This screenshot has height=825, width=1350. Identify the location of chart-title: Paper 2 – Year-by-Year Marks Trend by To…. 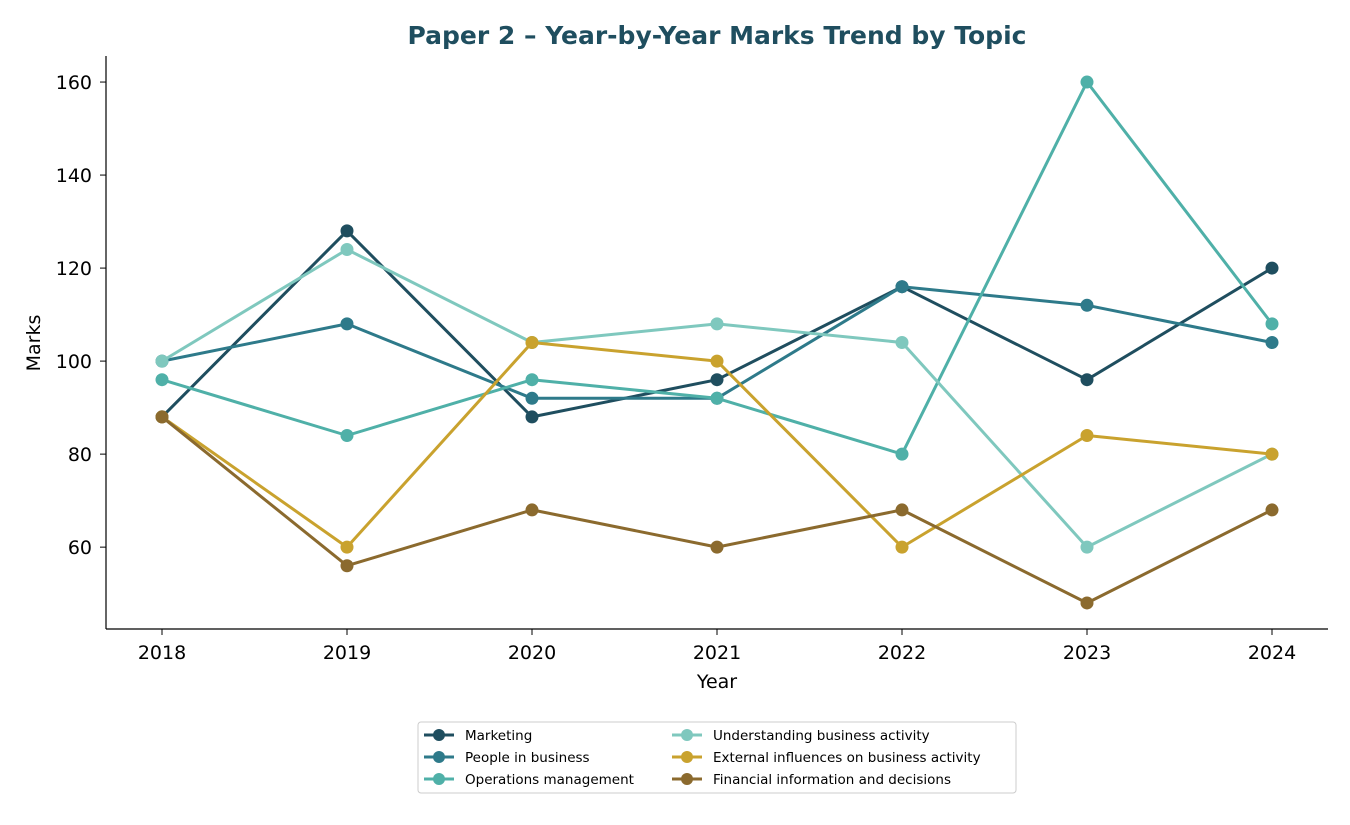
(717, 35).